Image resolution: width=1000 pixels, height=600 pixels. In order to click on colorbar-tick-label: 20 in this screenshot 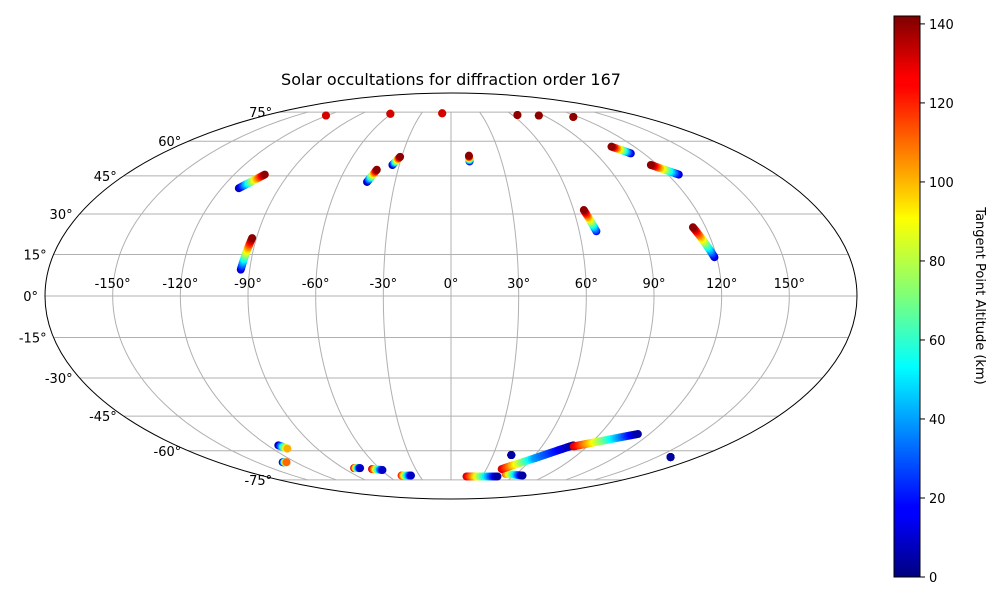, I will do `click(937, 499)`.